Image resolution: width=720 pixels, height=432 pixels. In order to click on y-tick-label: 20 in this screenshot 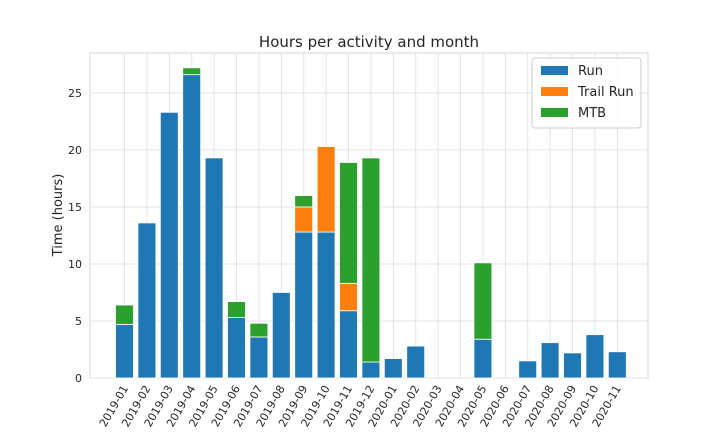, I will do `click(75, 150)`.